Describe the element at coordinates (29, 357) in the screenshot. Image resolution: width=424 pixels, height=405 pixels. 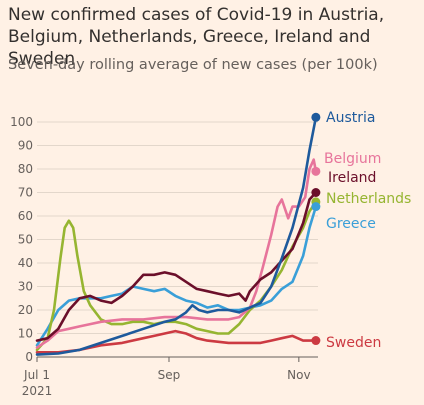
I see `y-tick-label: 0` at that location.